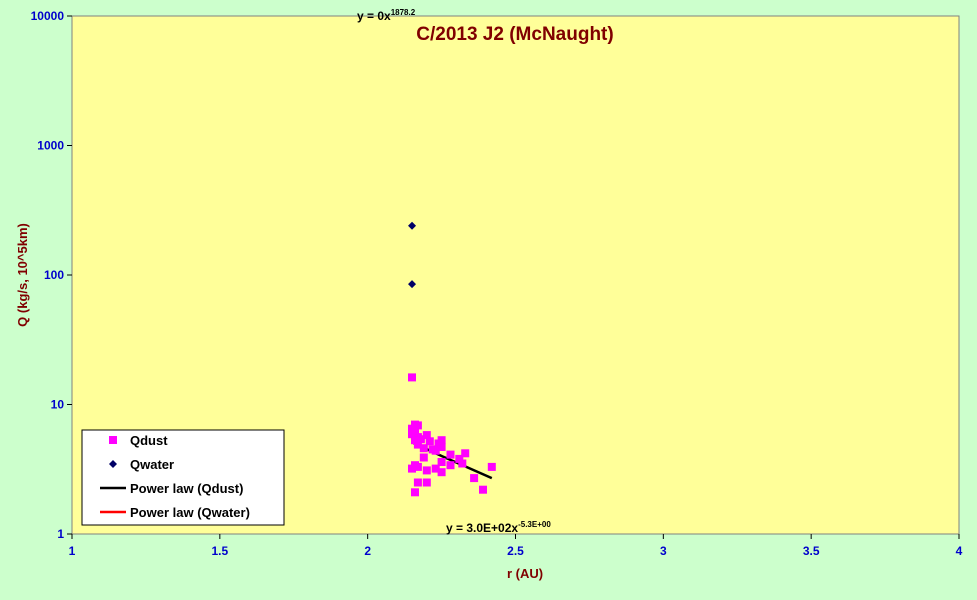 This screenshot has width=977, height=600. Describe the element at coordinates (152, 464) in the screenshot. I see `legend-qwater-label: Qwater` at that location.